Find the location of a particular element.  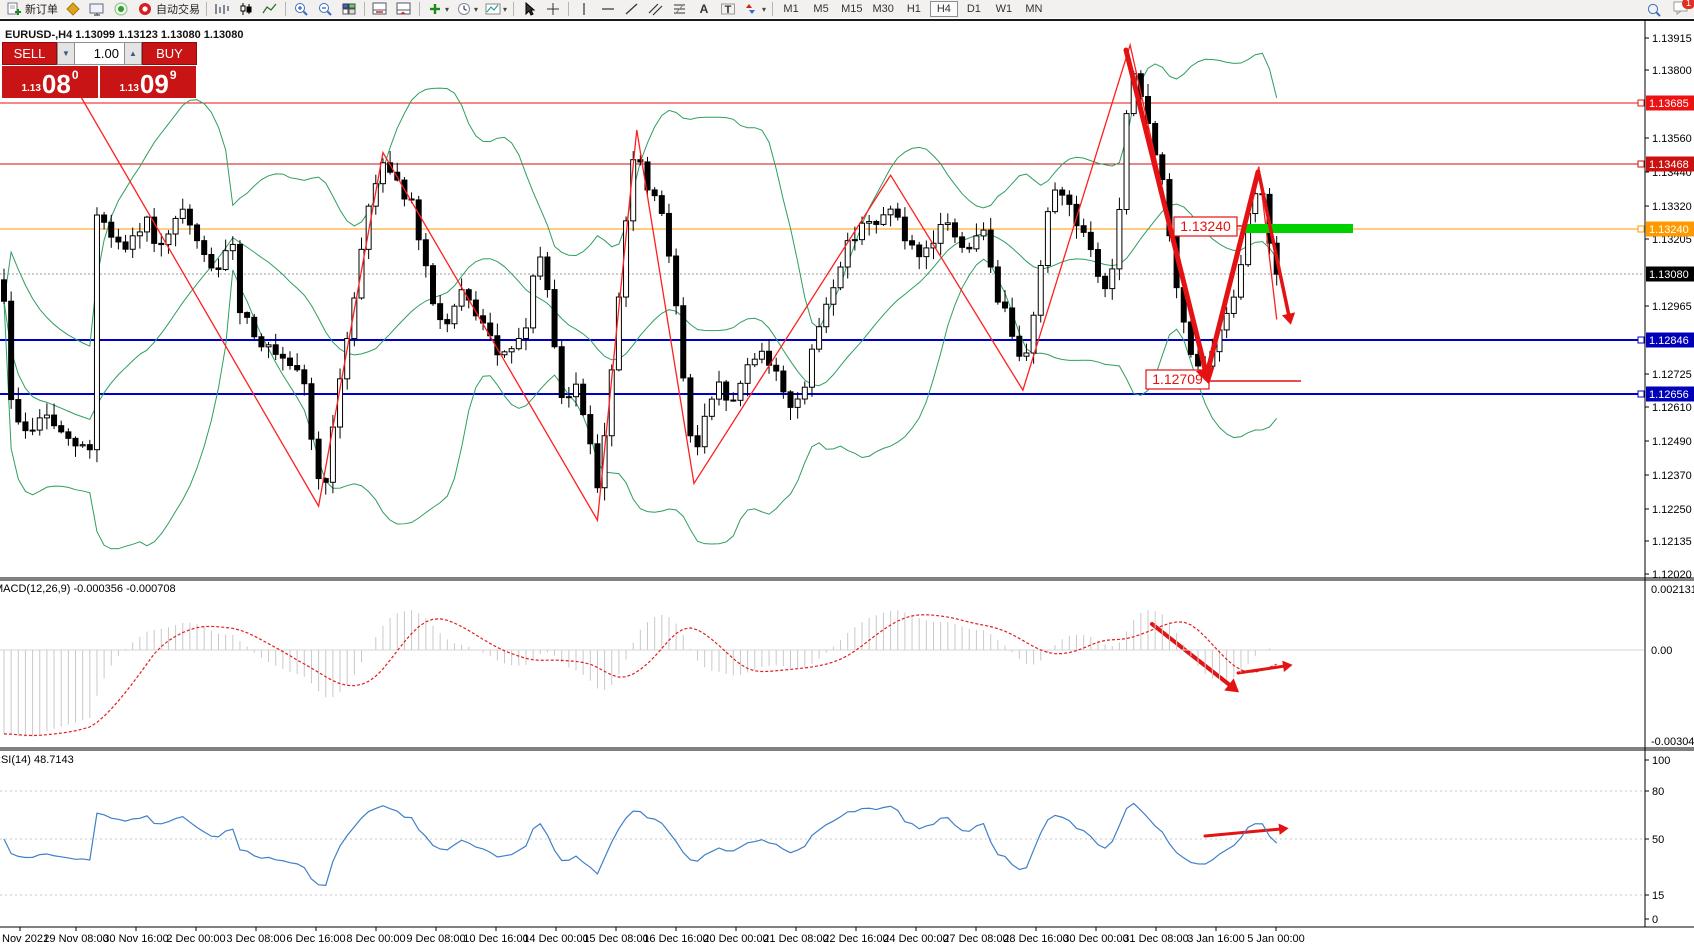

zoom-in-button is located at coordinates (301, 9).